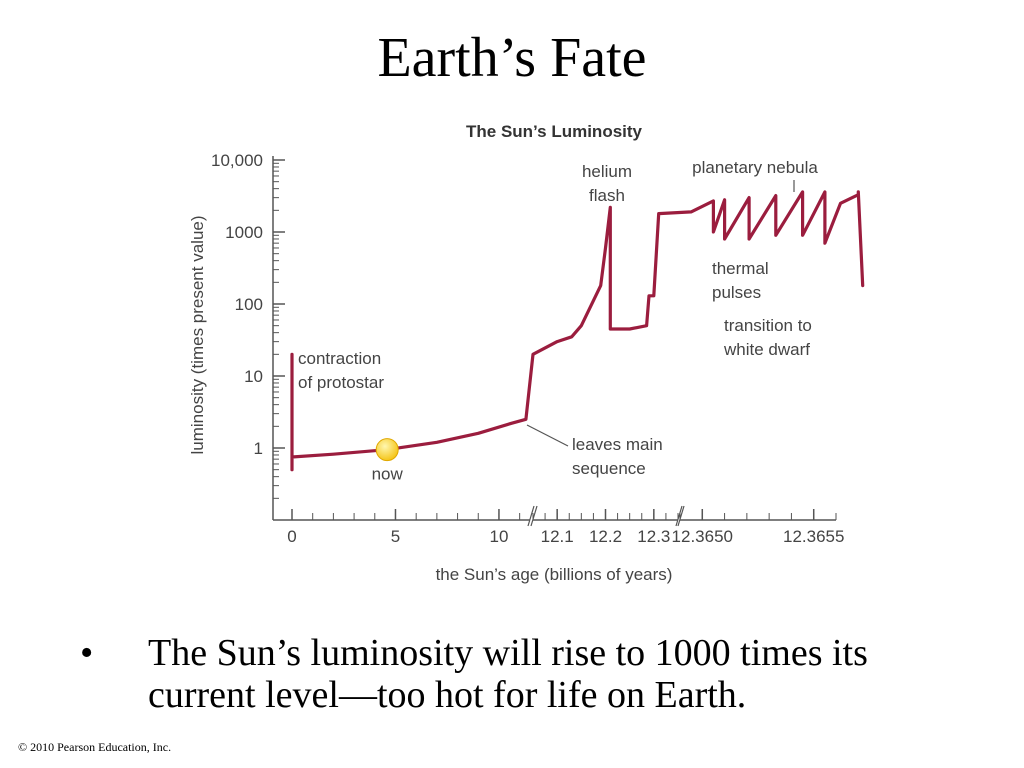  I want to click on annotation-text: white dwarf, so click(766, 349).